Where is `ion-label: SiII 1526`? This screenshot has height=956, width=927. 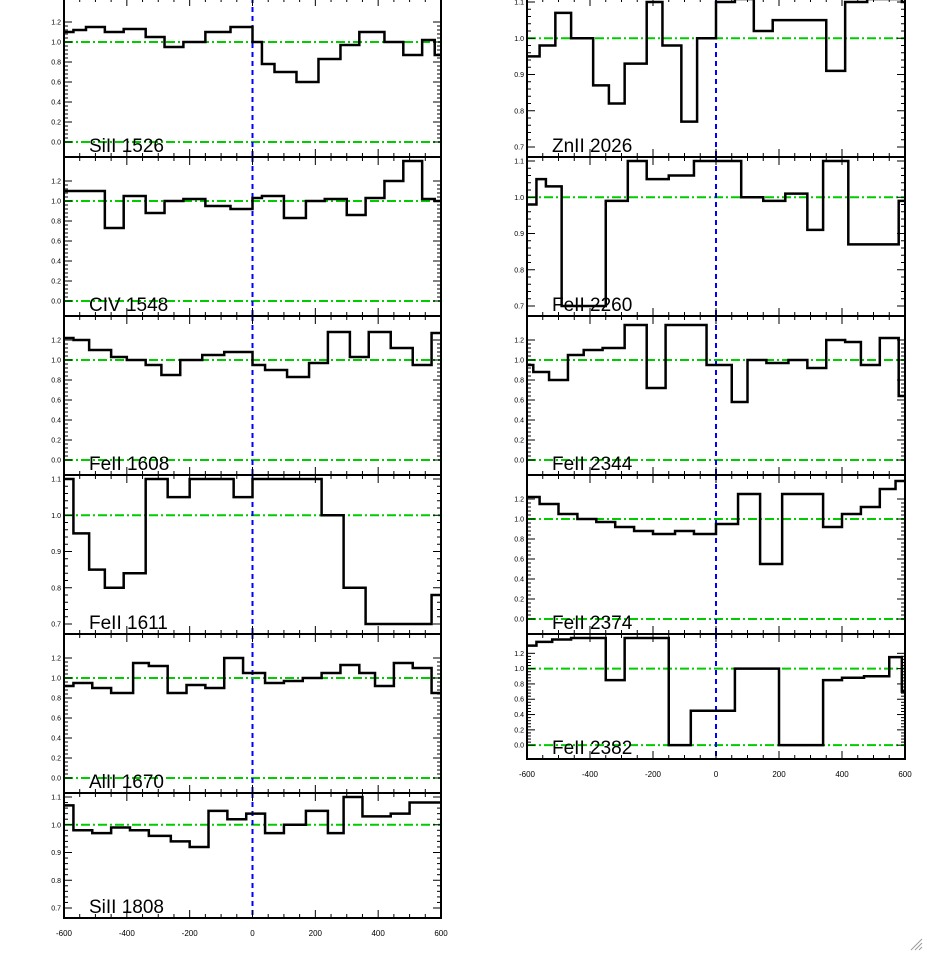
ion-label: SiII 1526 is located at coordinates (126, 146).